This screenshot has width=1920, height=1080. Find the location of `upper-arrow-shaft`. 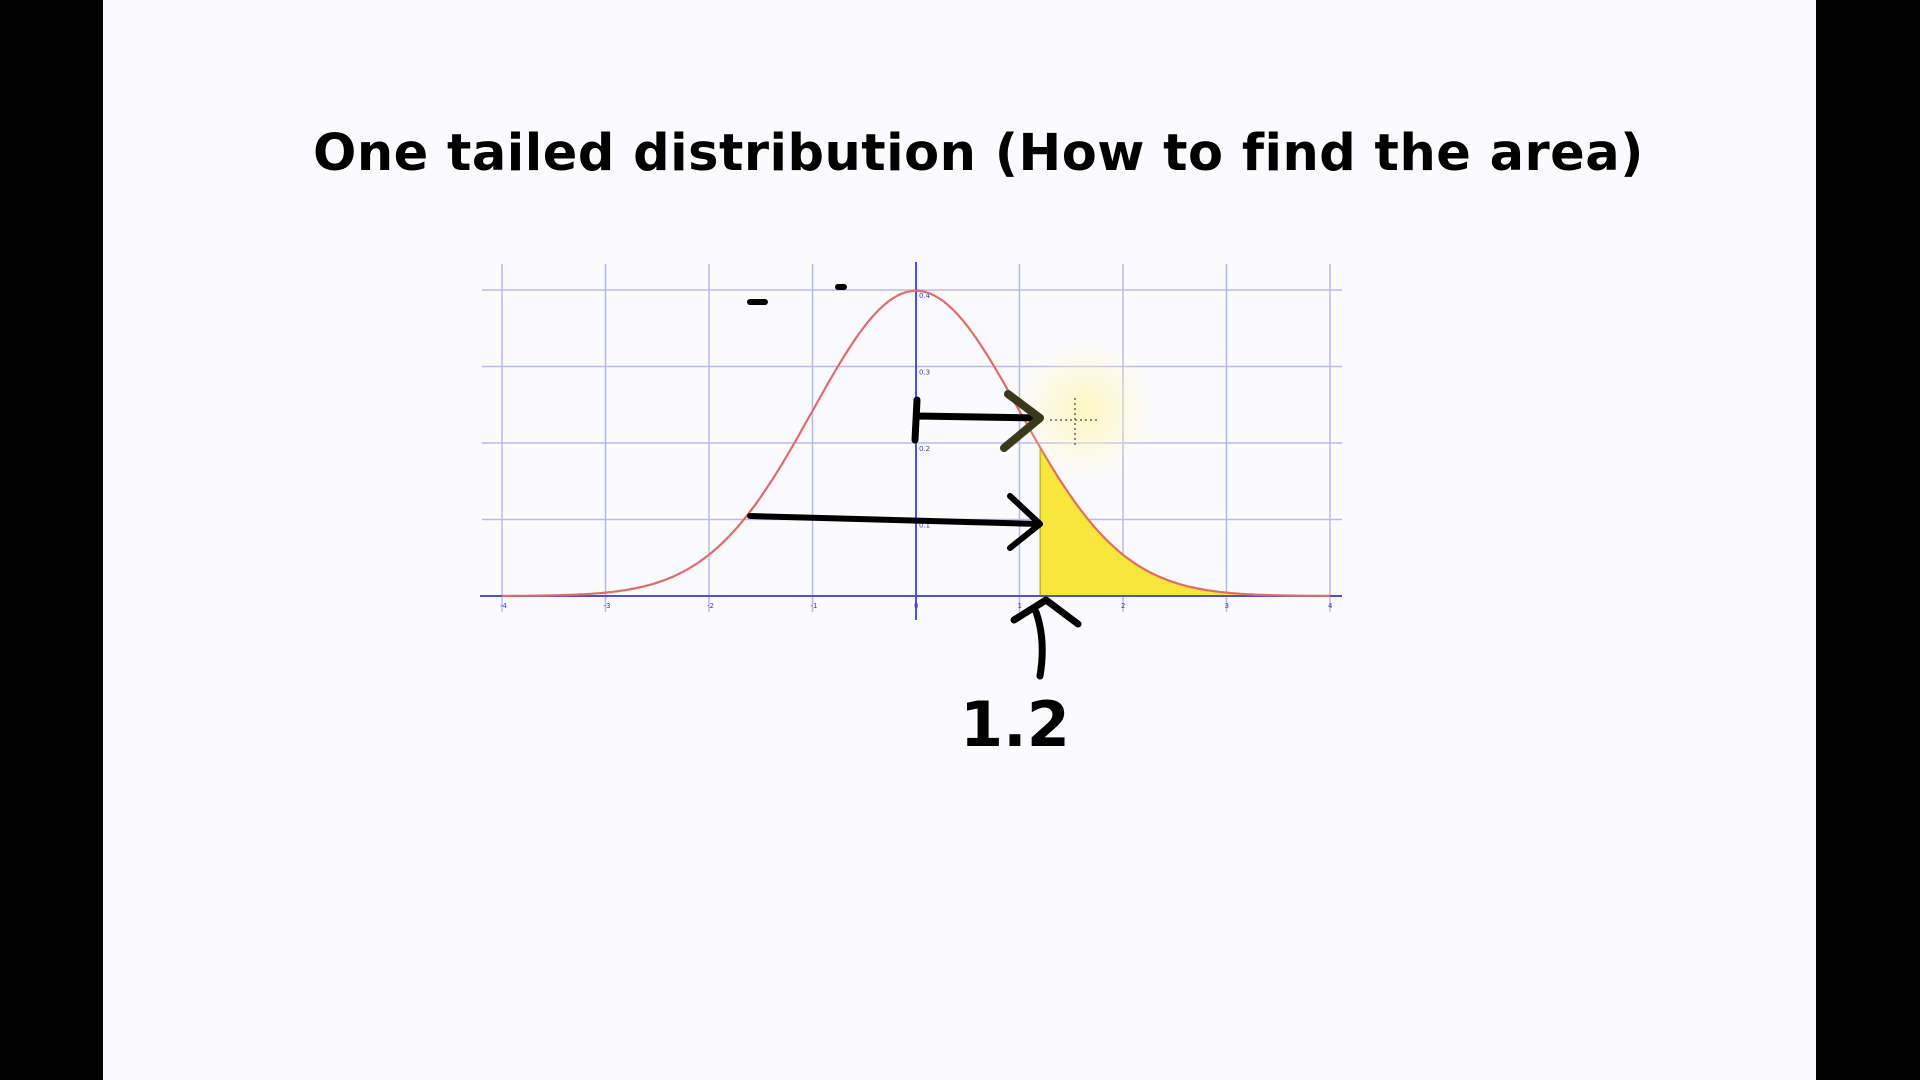

upper-arrow-shaft is located at coordinates (977, 420).